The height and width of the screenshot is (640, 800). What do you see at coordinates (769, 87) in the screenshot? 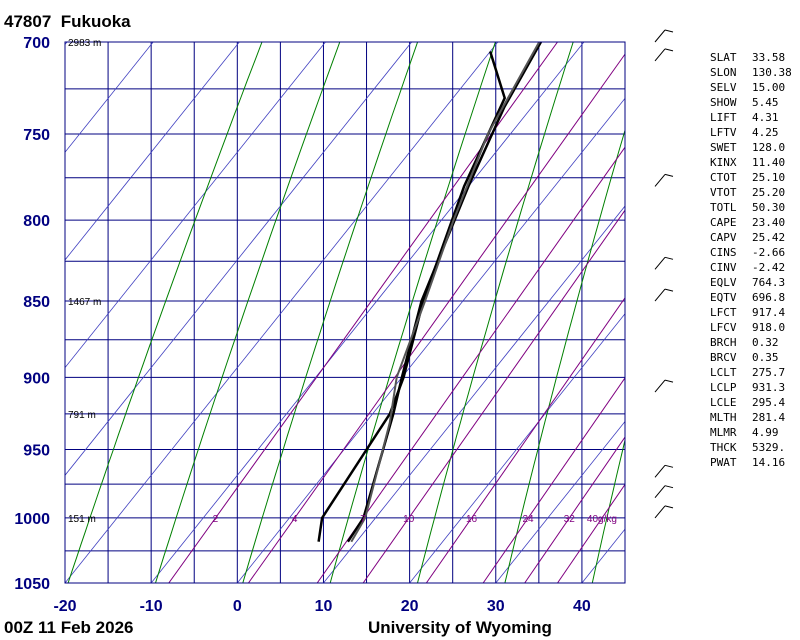
I see `index-value: 15.00` at bounding box center [769, 87].